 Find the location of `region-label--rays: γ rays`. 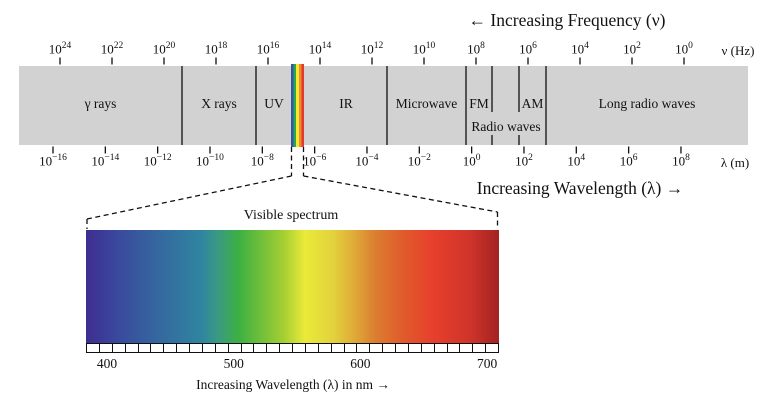

region-label--rays: γ rays is located at coordinates (100, 103).